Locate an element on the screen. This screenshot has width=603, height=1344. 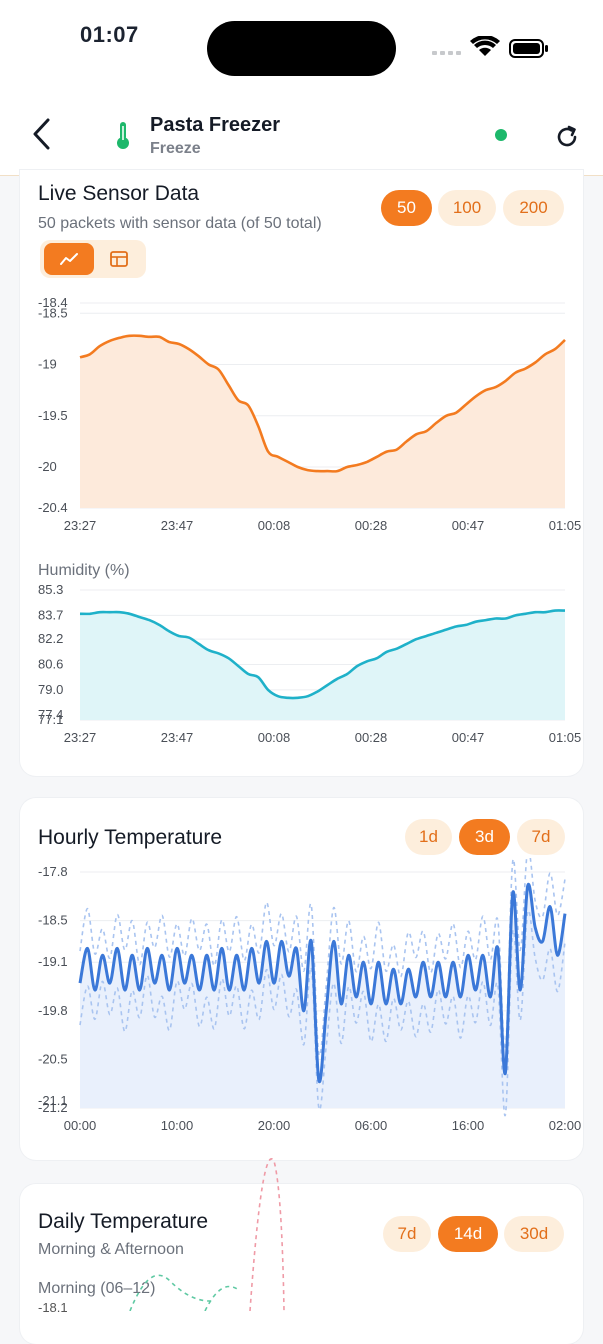
refresh-icon is located at coordinates (567, 137).